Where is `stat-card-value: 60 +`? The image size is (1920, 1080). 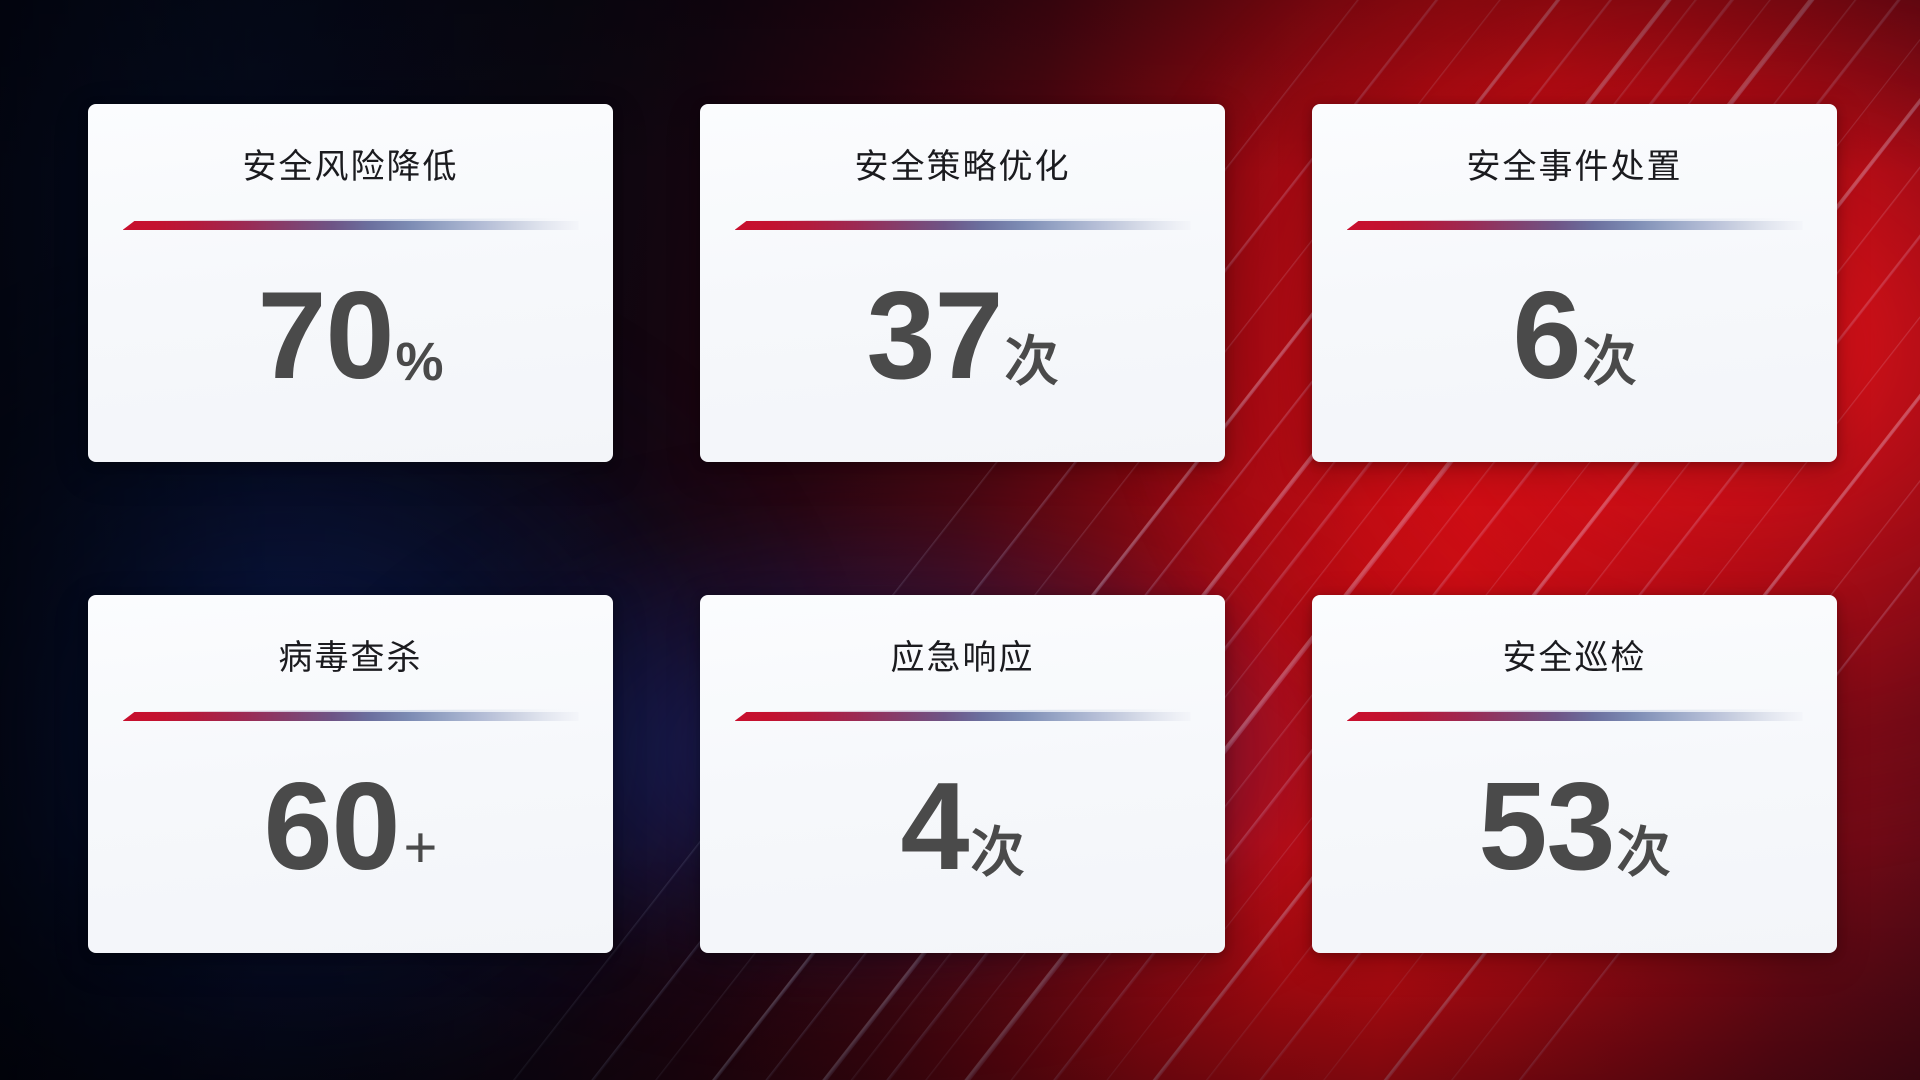
stat-card-value: 60 + is located at coordinates (351, 827).